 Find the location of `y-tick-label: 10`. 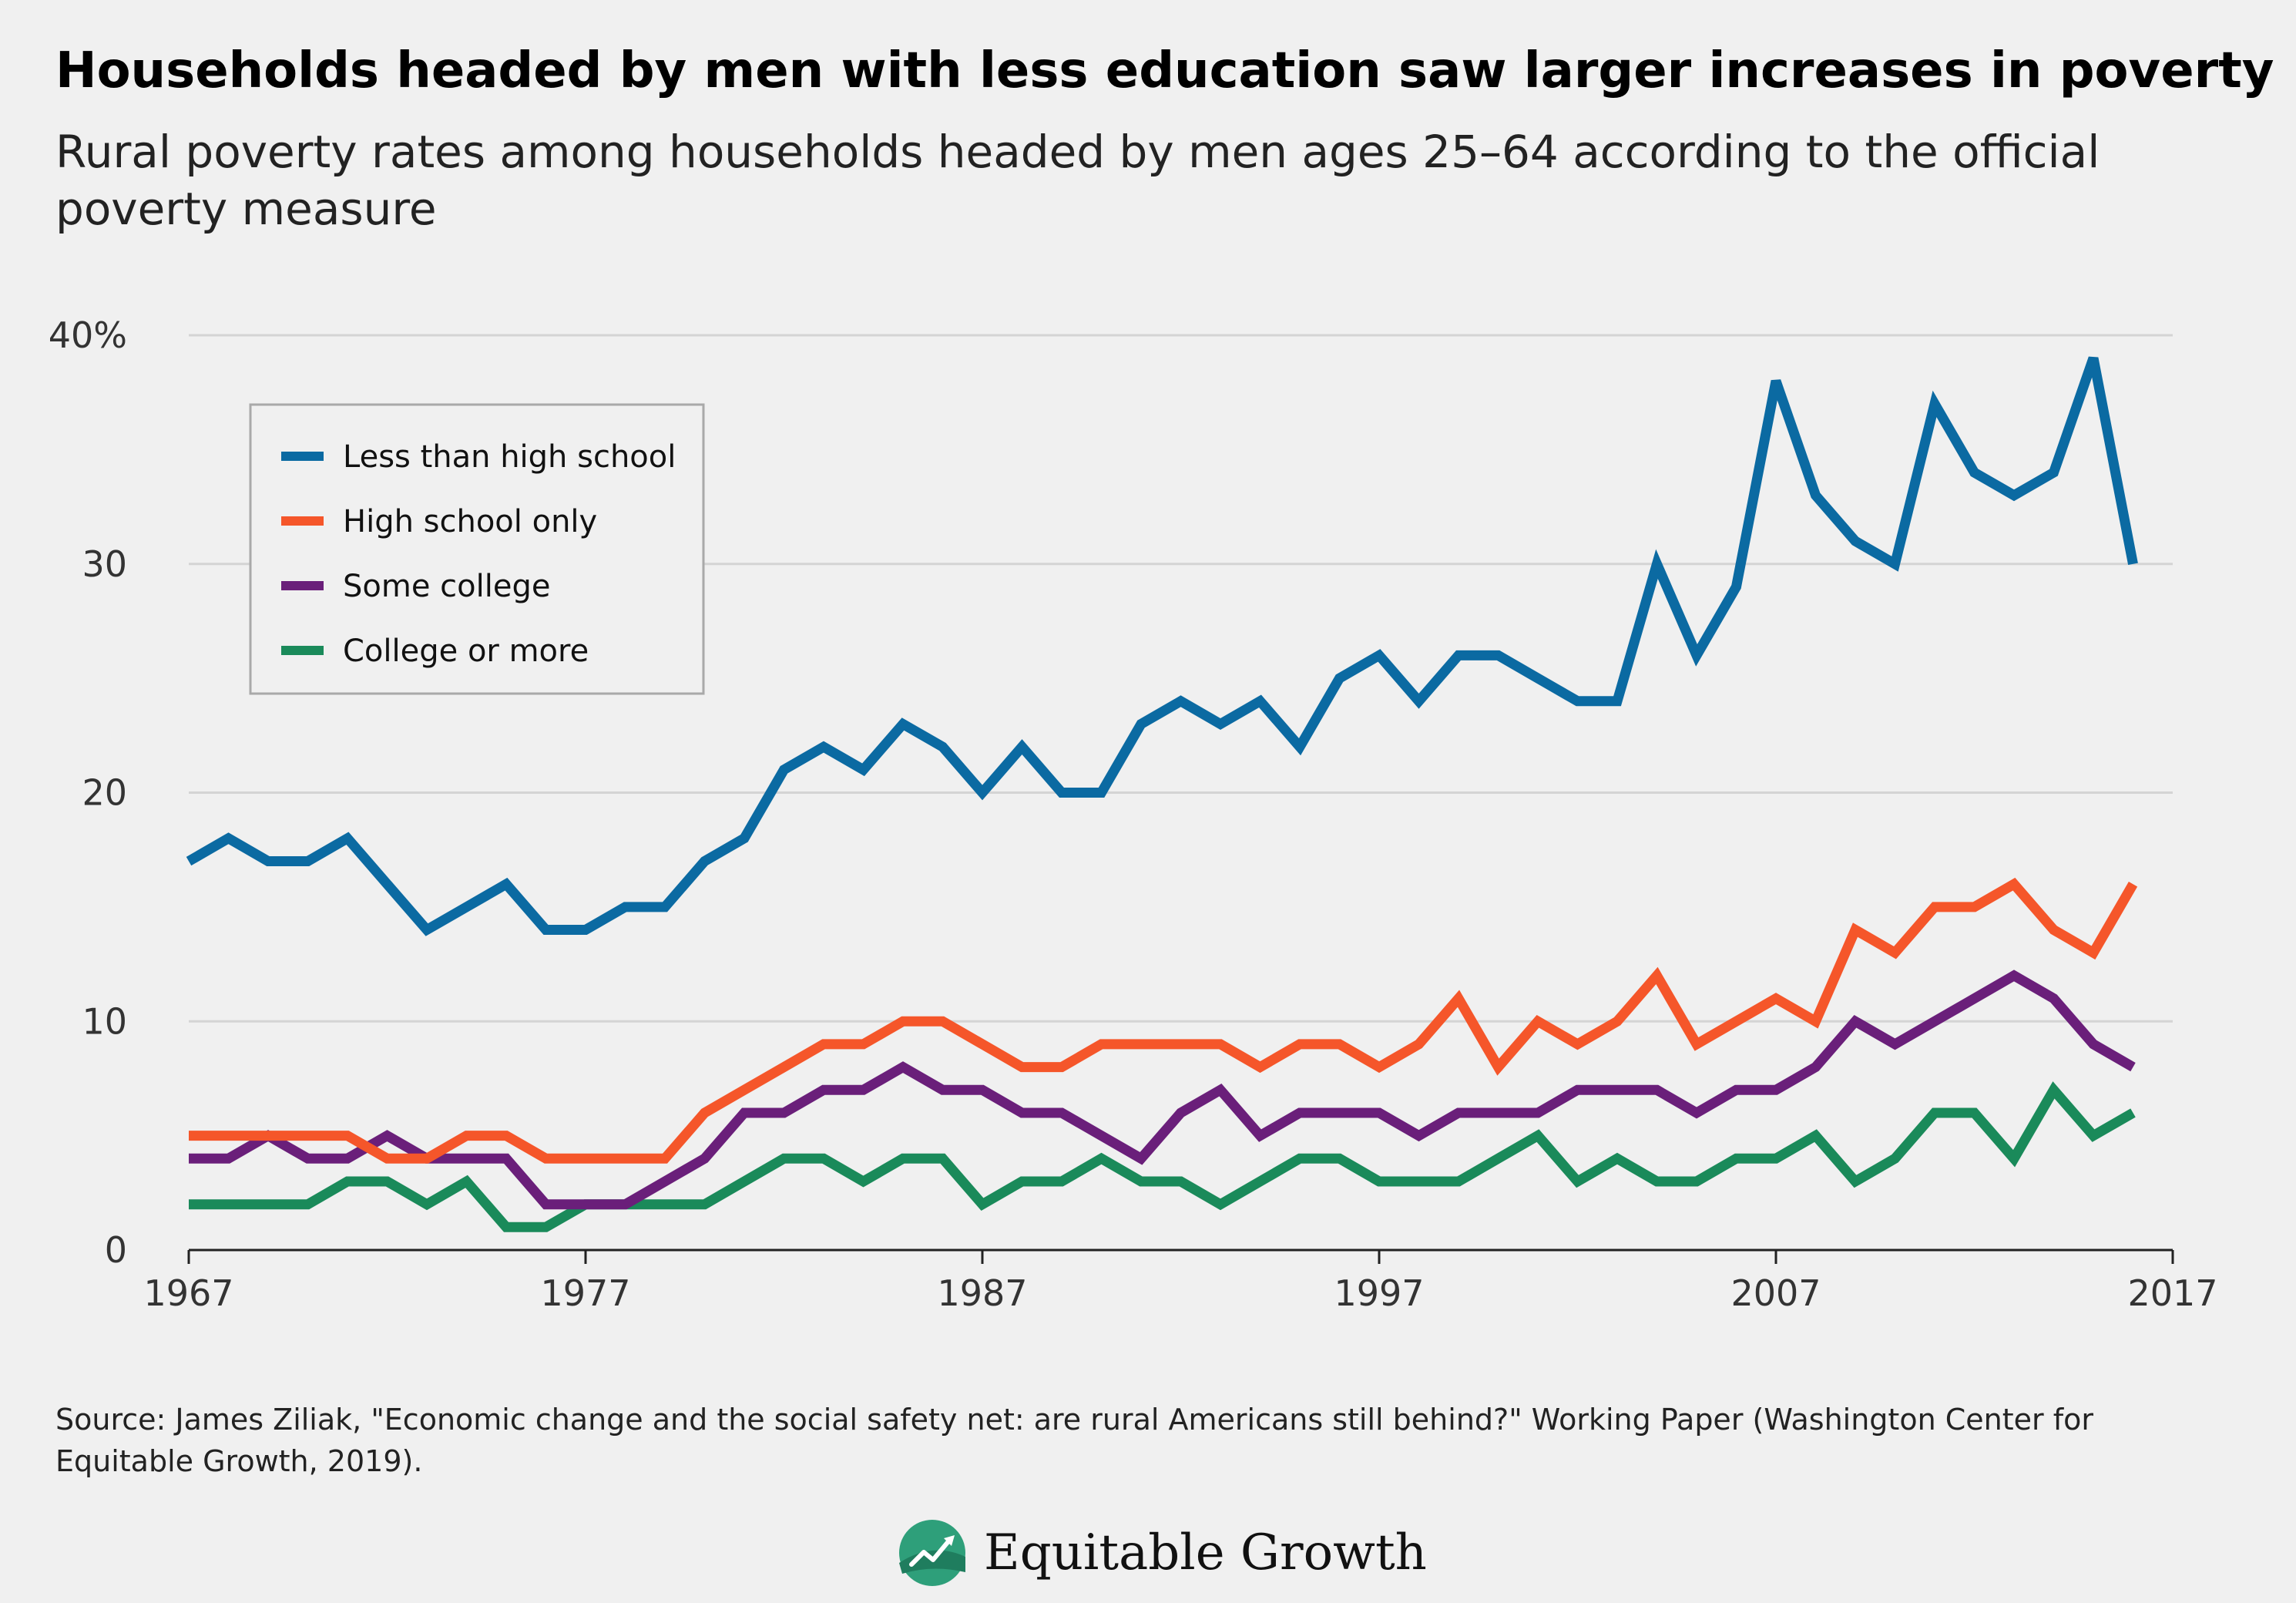

y-tick-label: 10 is located at coordinates (105, 1021).